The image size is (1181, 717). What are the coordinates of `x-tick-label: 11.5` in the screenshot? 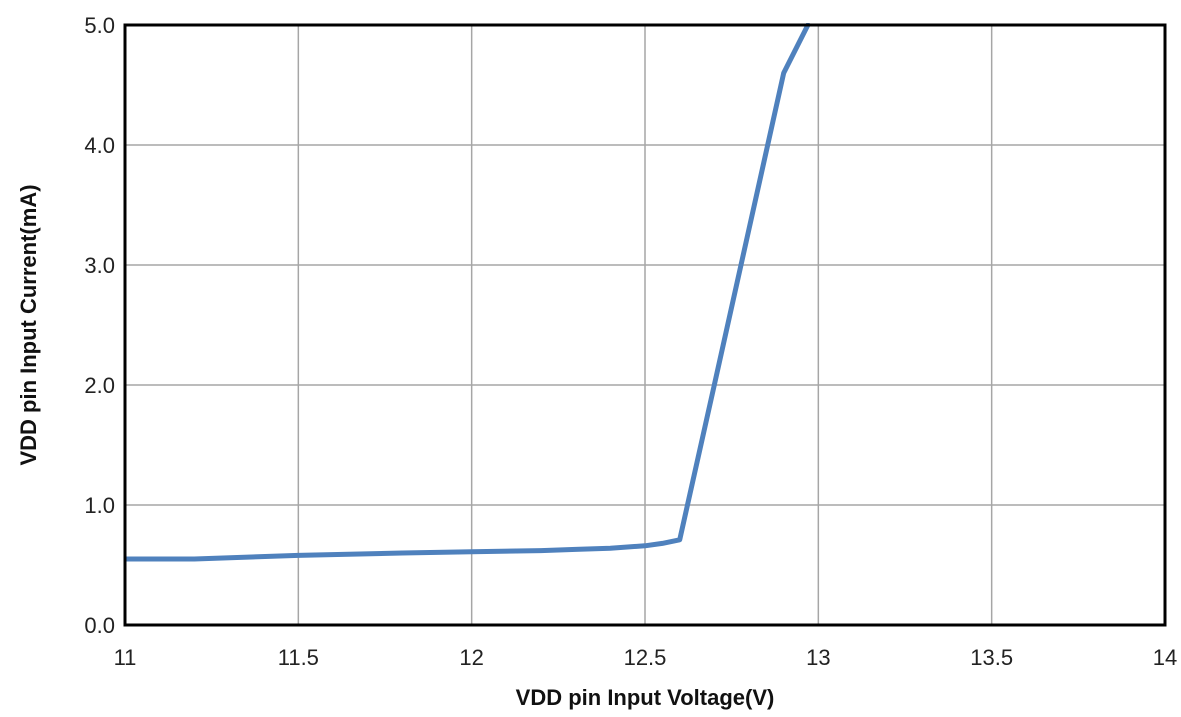 It's located at (298, 657).